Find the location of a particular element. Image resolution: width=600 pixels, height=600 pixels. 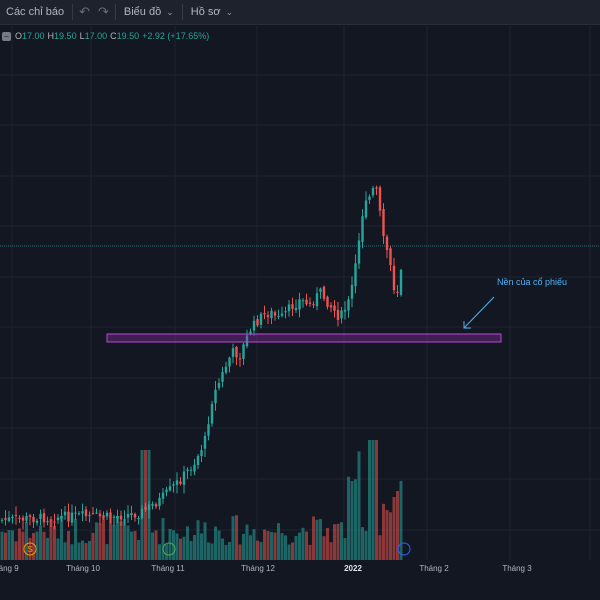

split-event-label: S is located at coordinates (29, 549).